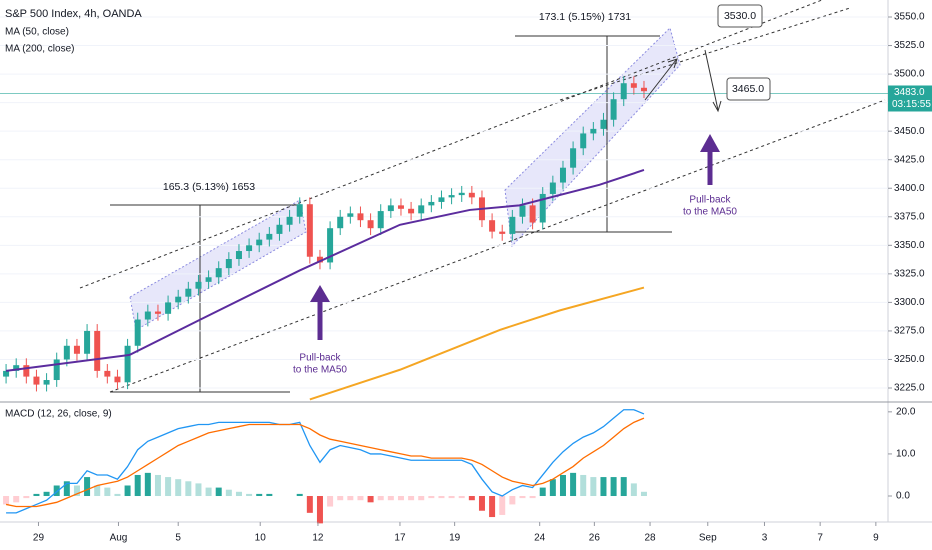  Describe the element at coordinates (585, 17) in the screenshot. I see `measure-label: 173.1 (5.15%) 1731` at that location.